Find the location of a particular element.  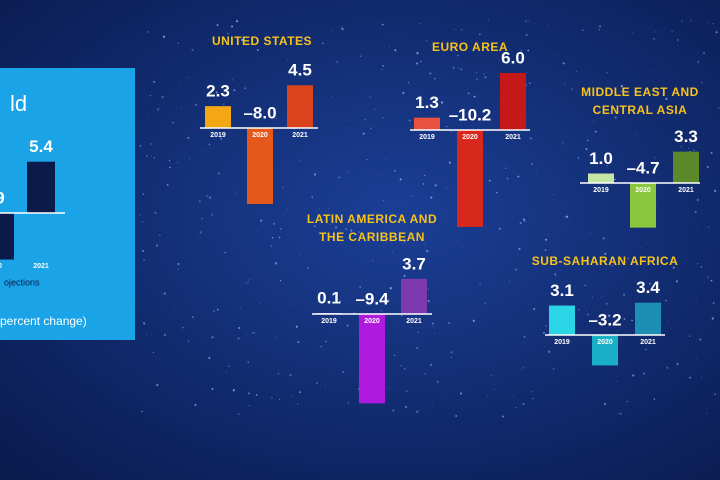

category-label: 2020 is located at coordinates (260, 135).